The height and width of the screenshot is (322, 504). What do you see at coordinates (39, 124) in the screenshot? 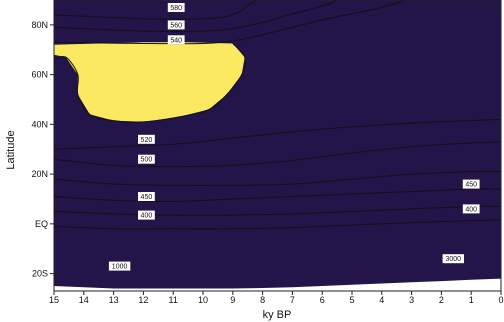
I see `y-tick-label: 40N` at bounding box center [39, 124].